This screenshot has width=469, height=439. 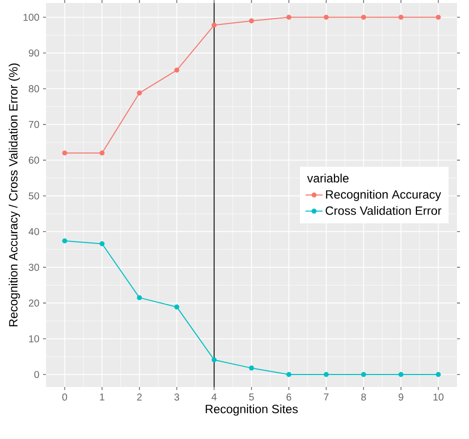 What do you see at coordinates (251, 397) in the screenshot?
I see `x-tick-label: 5` at bounding box center [251, 397].